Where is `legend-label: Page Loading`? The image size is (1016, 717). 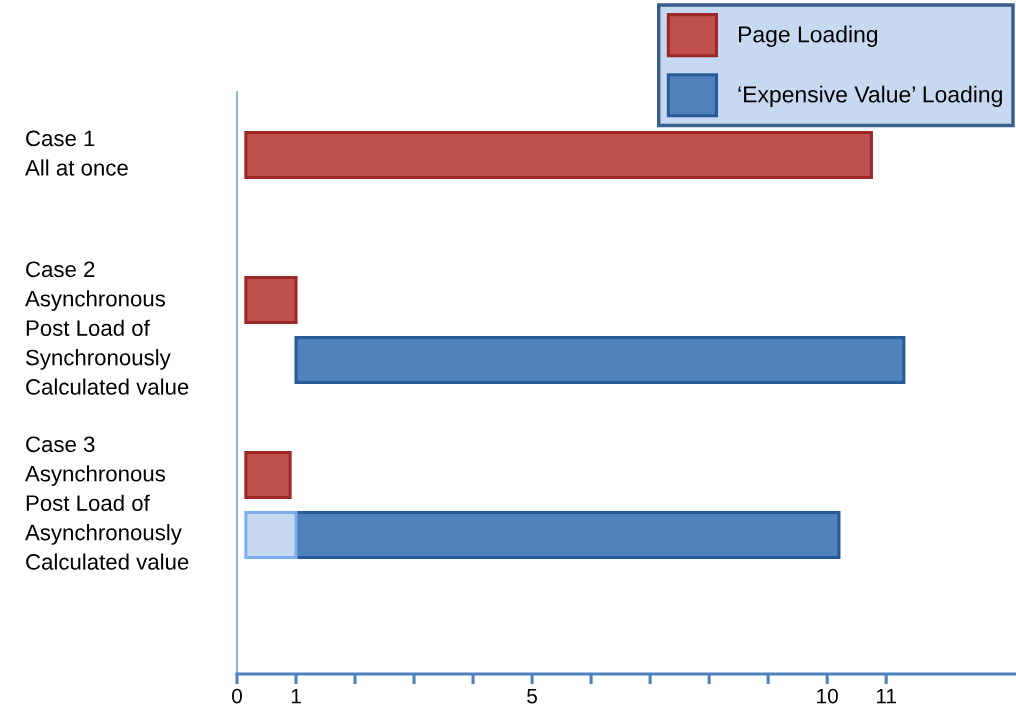
legend-label: Page Loading is located at coordinates (808, 36).